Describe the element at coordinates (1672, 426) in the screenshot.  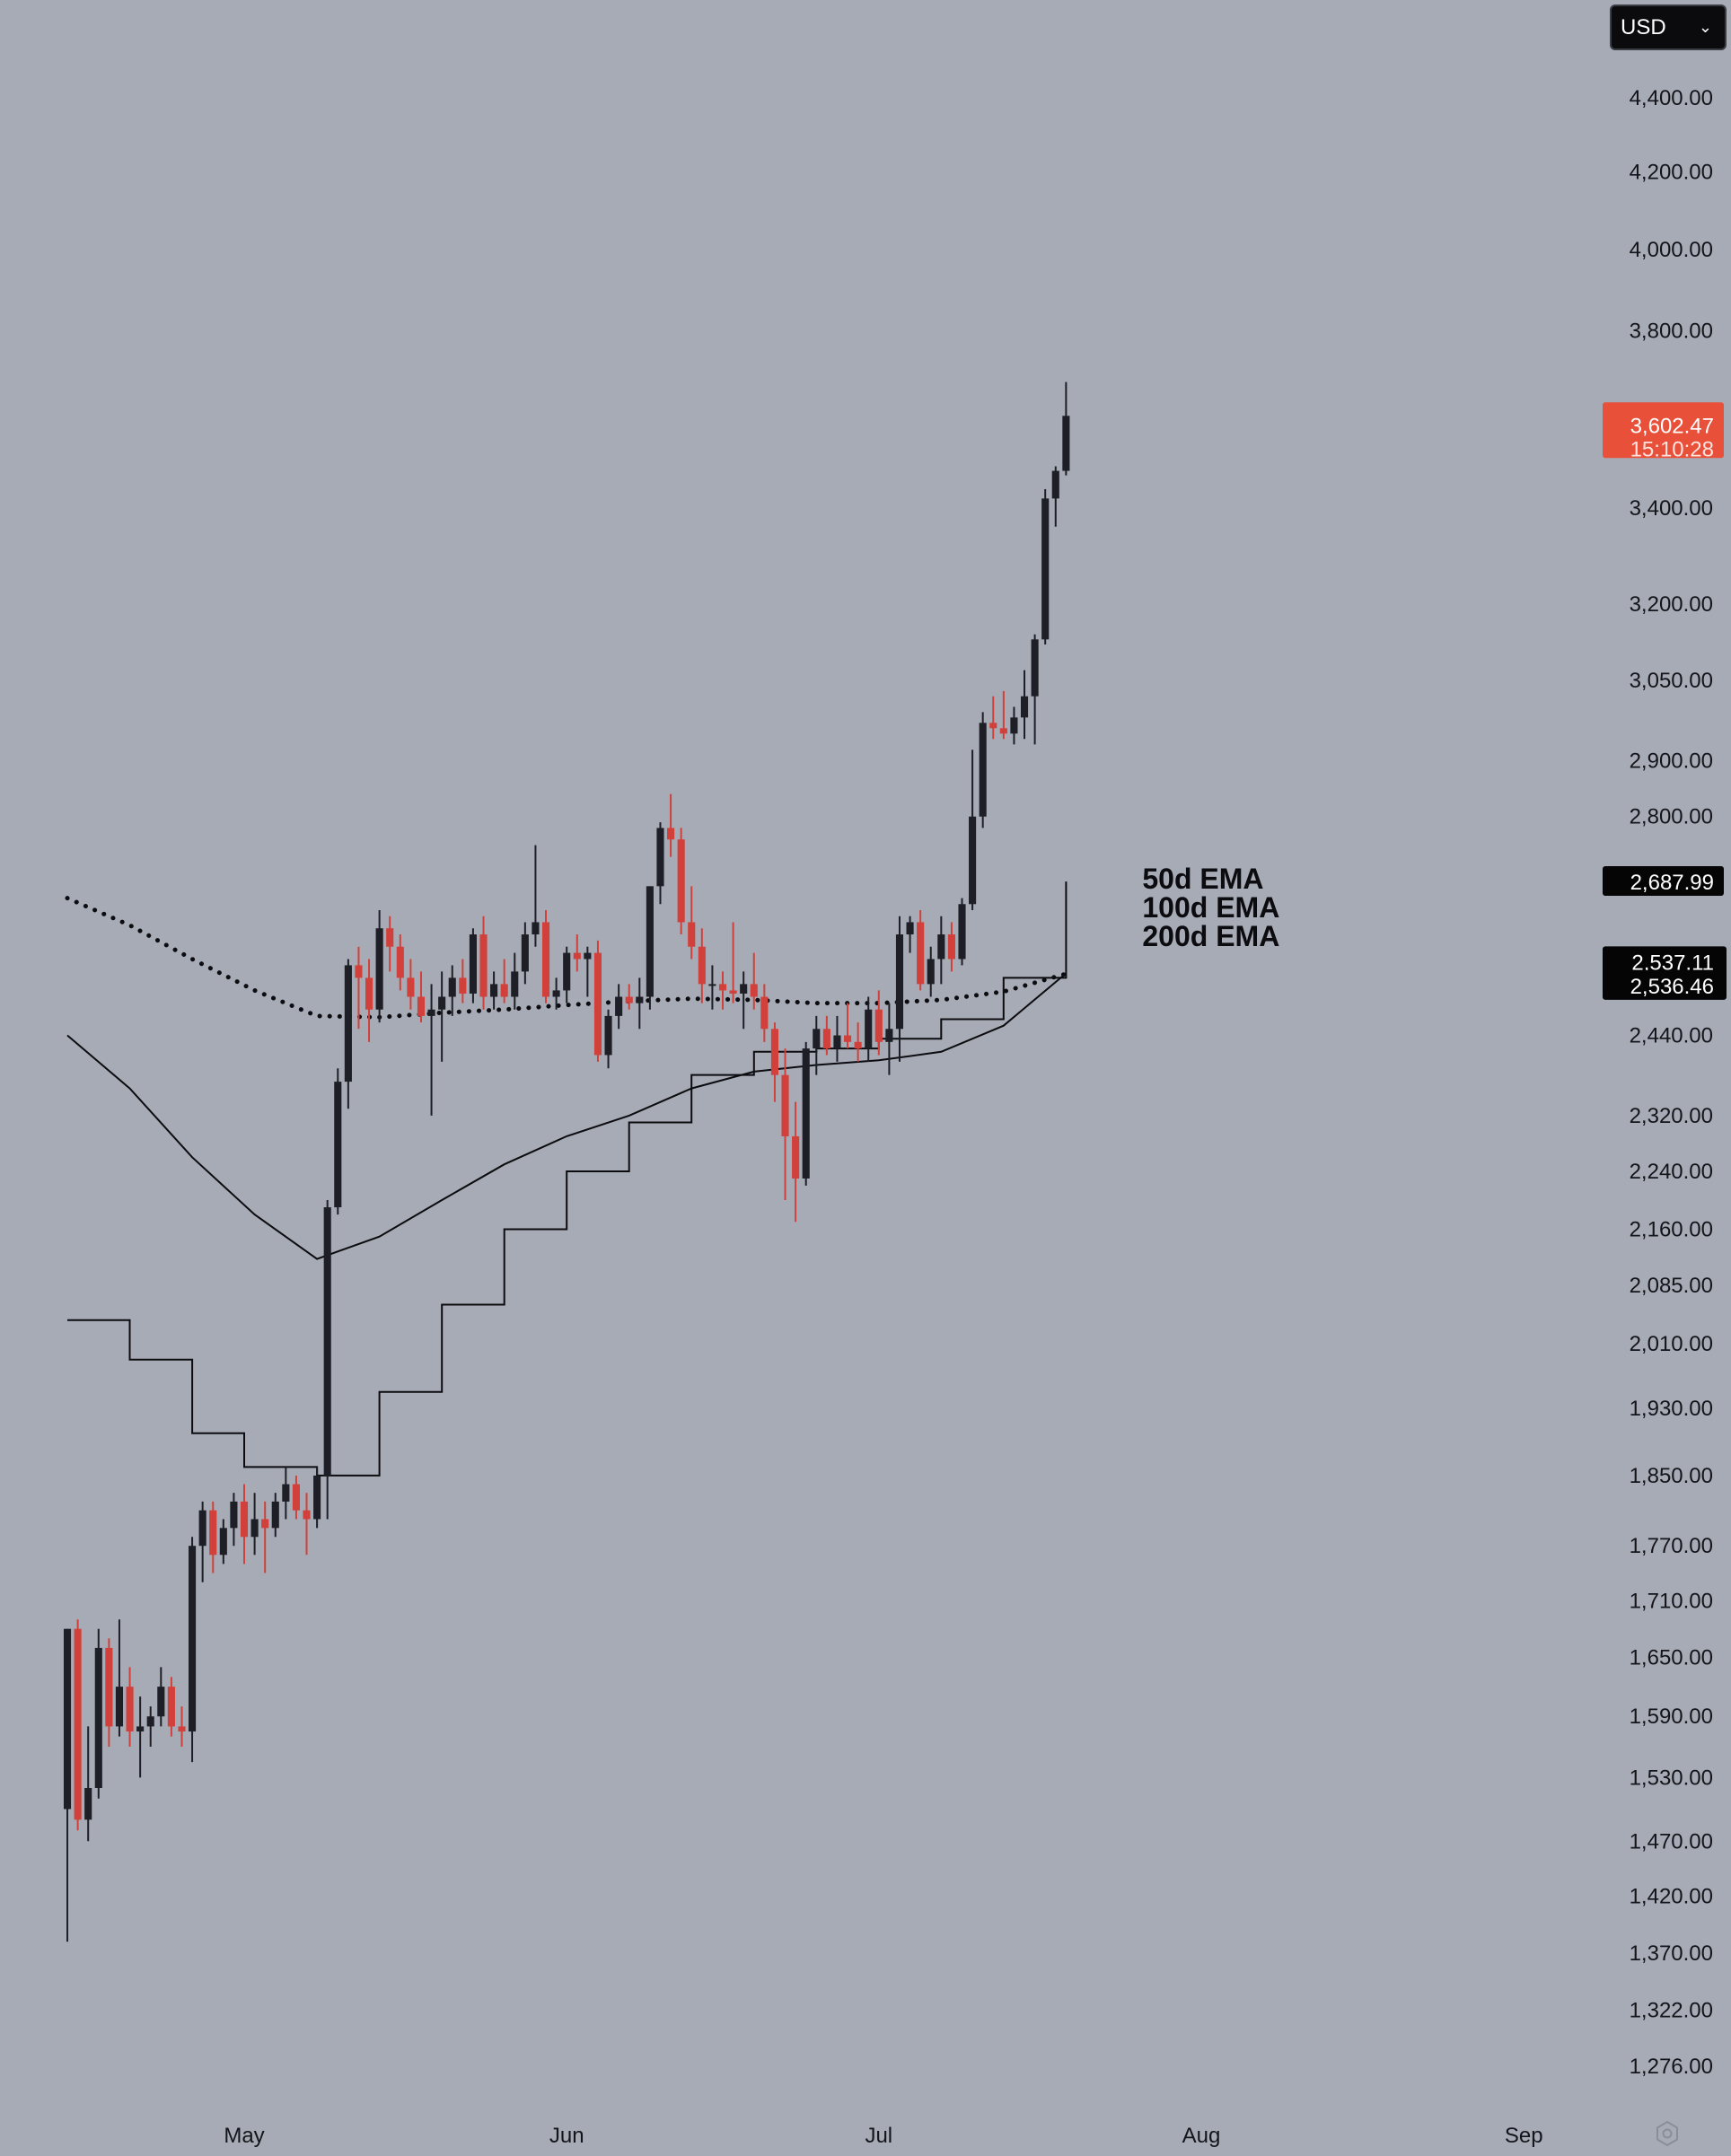
I see `last-price-value: 3,602.47` at that location.